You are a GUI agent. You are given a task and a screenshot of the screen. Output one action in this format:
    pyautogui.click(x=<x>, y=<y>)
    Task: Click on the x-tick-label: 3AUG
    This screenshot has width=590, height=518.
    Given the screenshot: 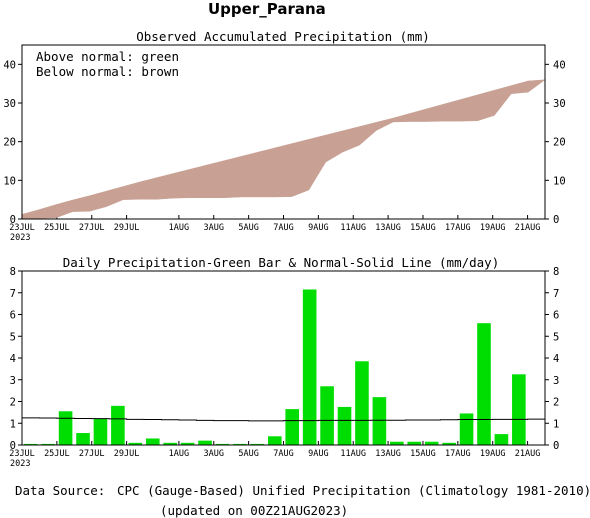 What is the action you would take?
    pyautogui.click(x=214, y=454)
    